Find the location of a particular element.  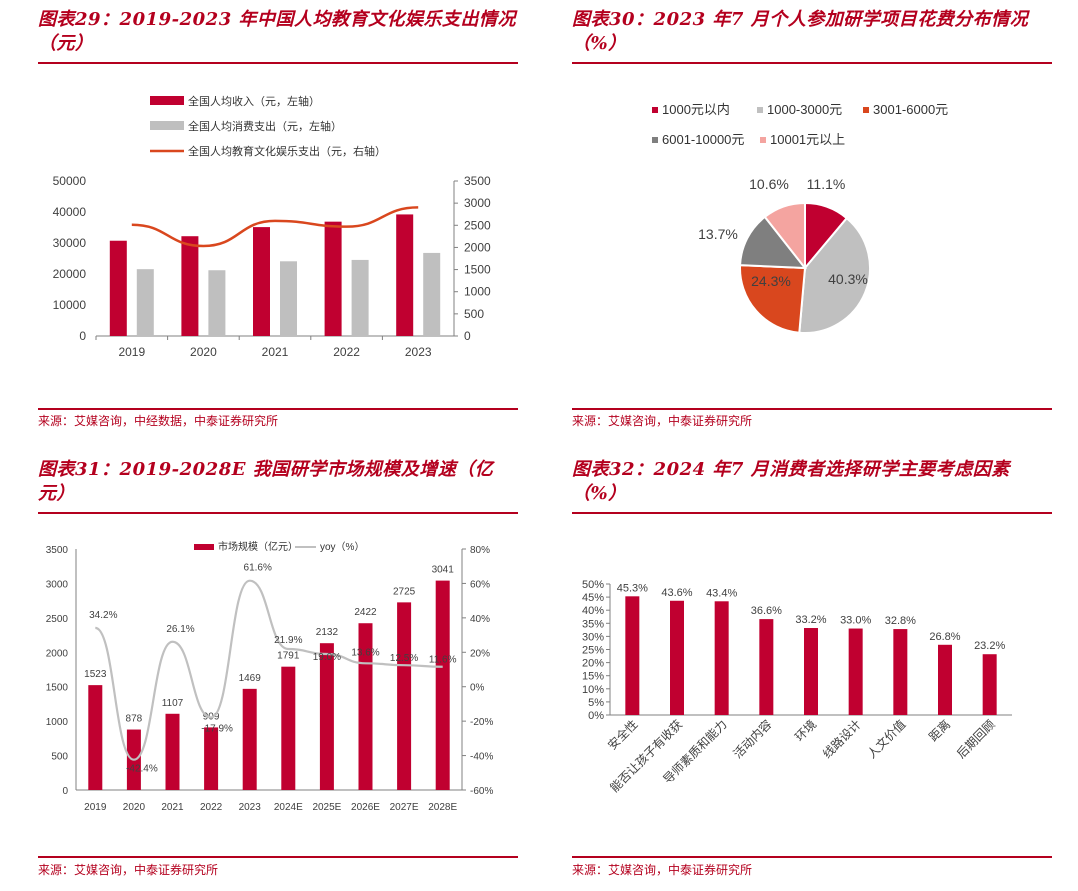

pie-slice is located at coordinates (834, 275).